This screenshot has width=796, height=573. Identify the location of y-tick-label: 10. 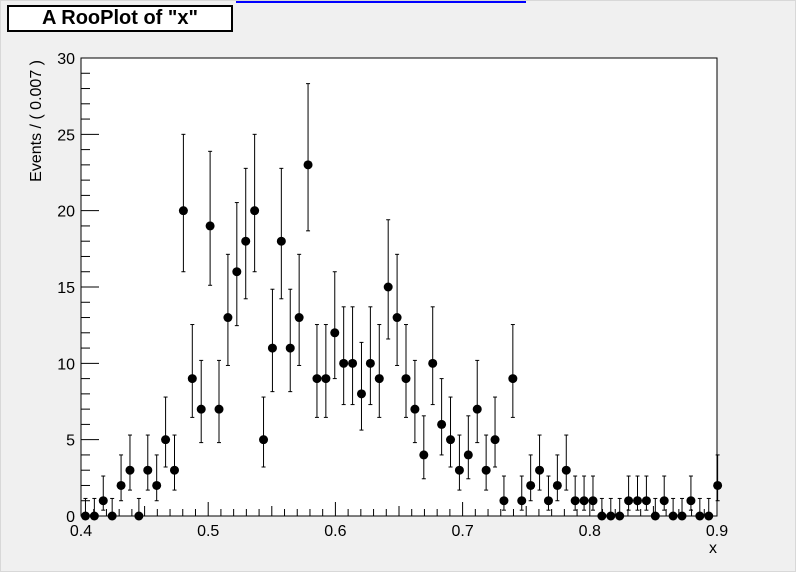
(66, 364).